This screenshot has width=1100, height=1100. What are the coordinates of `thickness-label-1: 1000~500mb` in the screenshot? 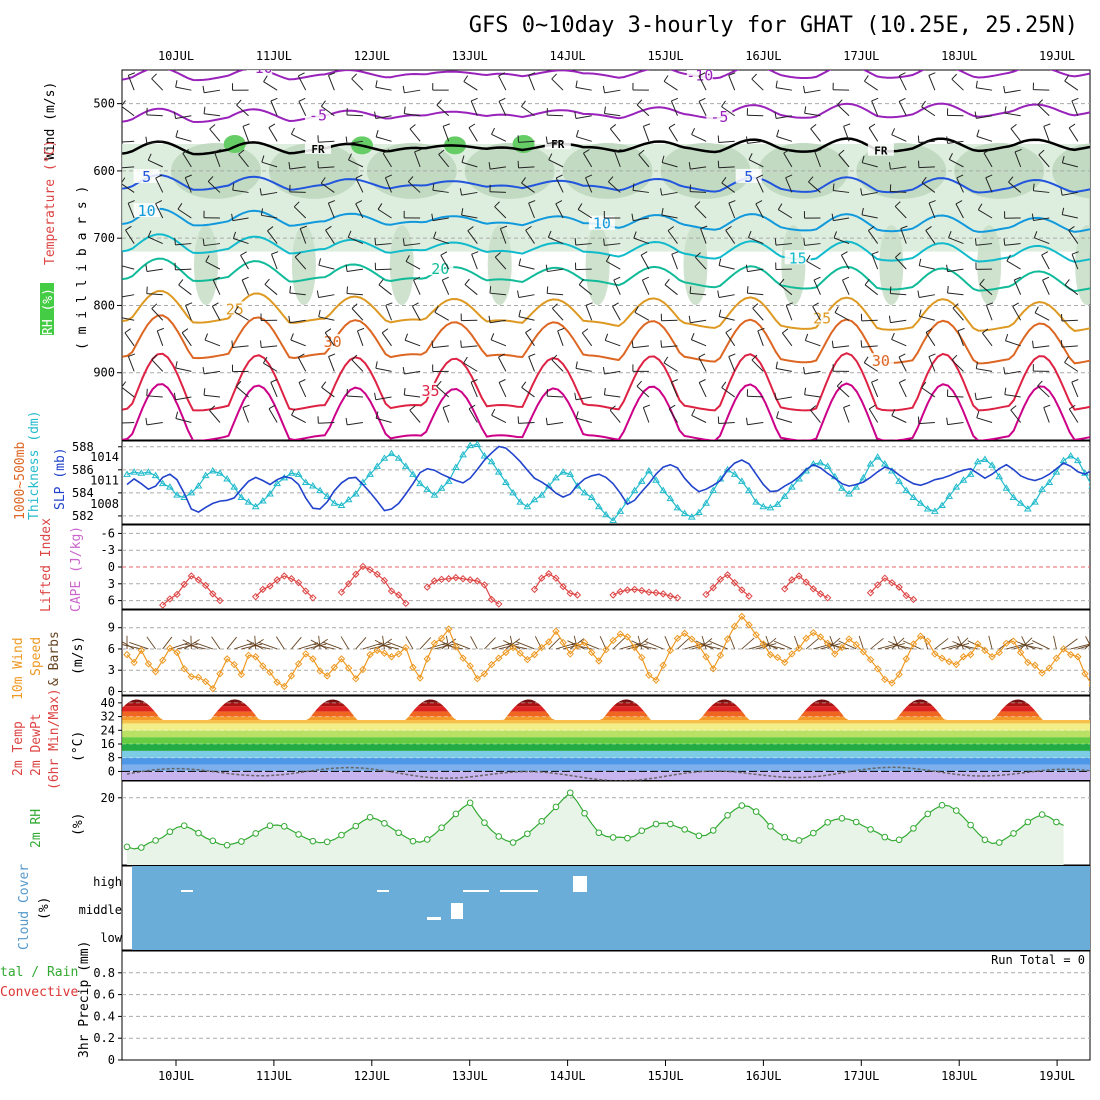 It's located at (20, 481).